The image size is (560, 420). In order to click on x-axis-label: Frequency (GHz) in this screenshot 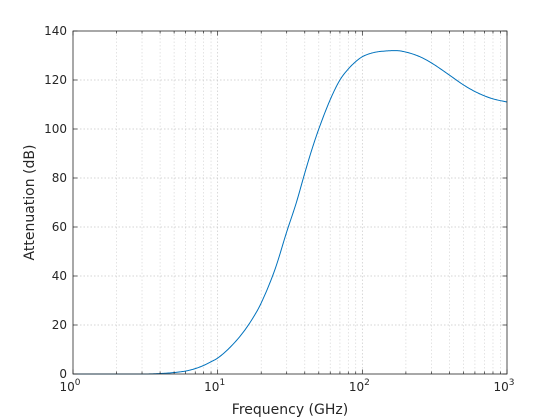, I will do `click(290, 410)`.